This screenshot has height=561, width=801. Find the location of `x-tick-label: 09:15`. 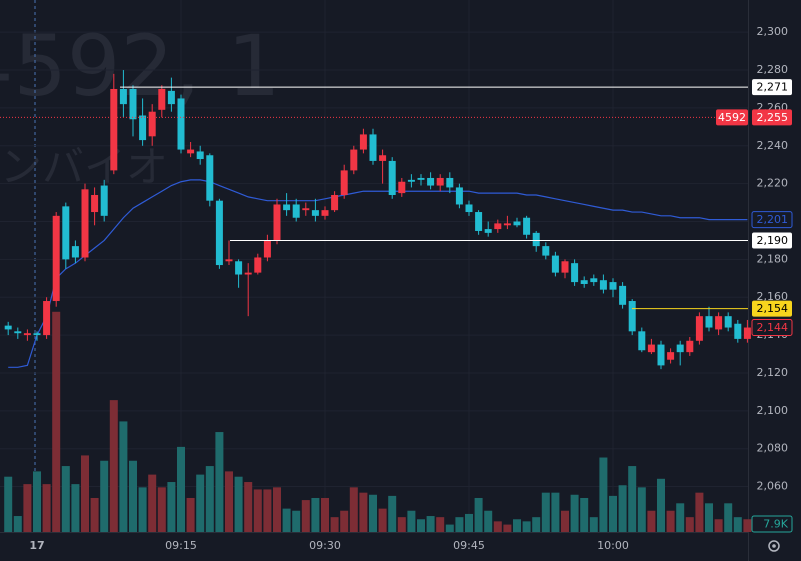

x-tick-label: 09:15 is located at coordinates (181, 545).